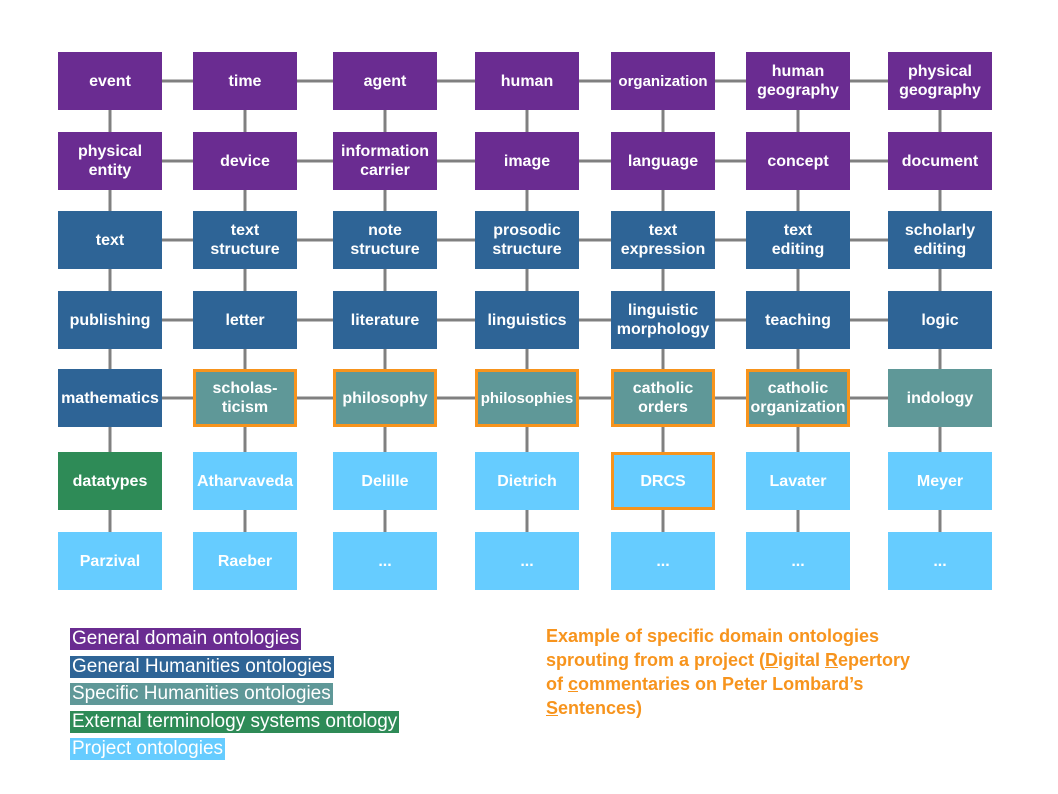 The image size is (1058, 794). Describe the element at coordinates (663, 398) in the screenshot. I see `ontology-node: catholic orders` at that location.